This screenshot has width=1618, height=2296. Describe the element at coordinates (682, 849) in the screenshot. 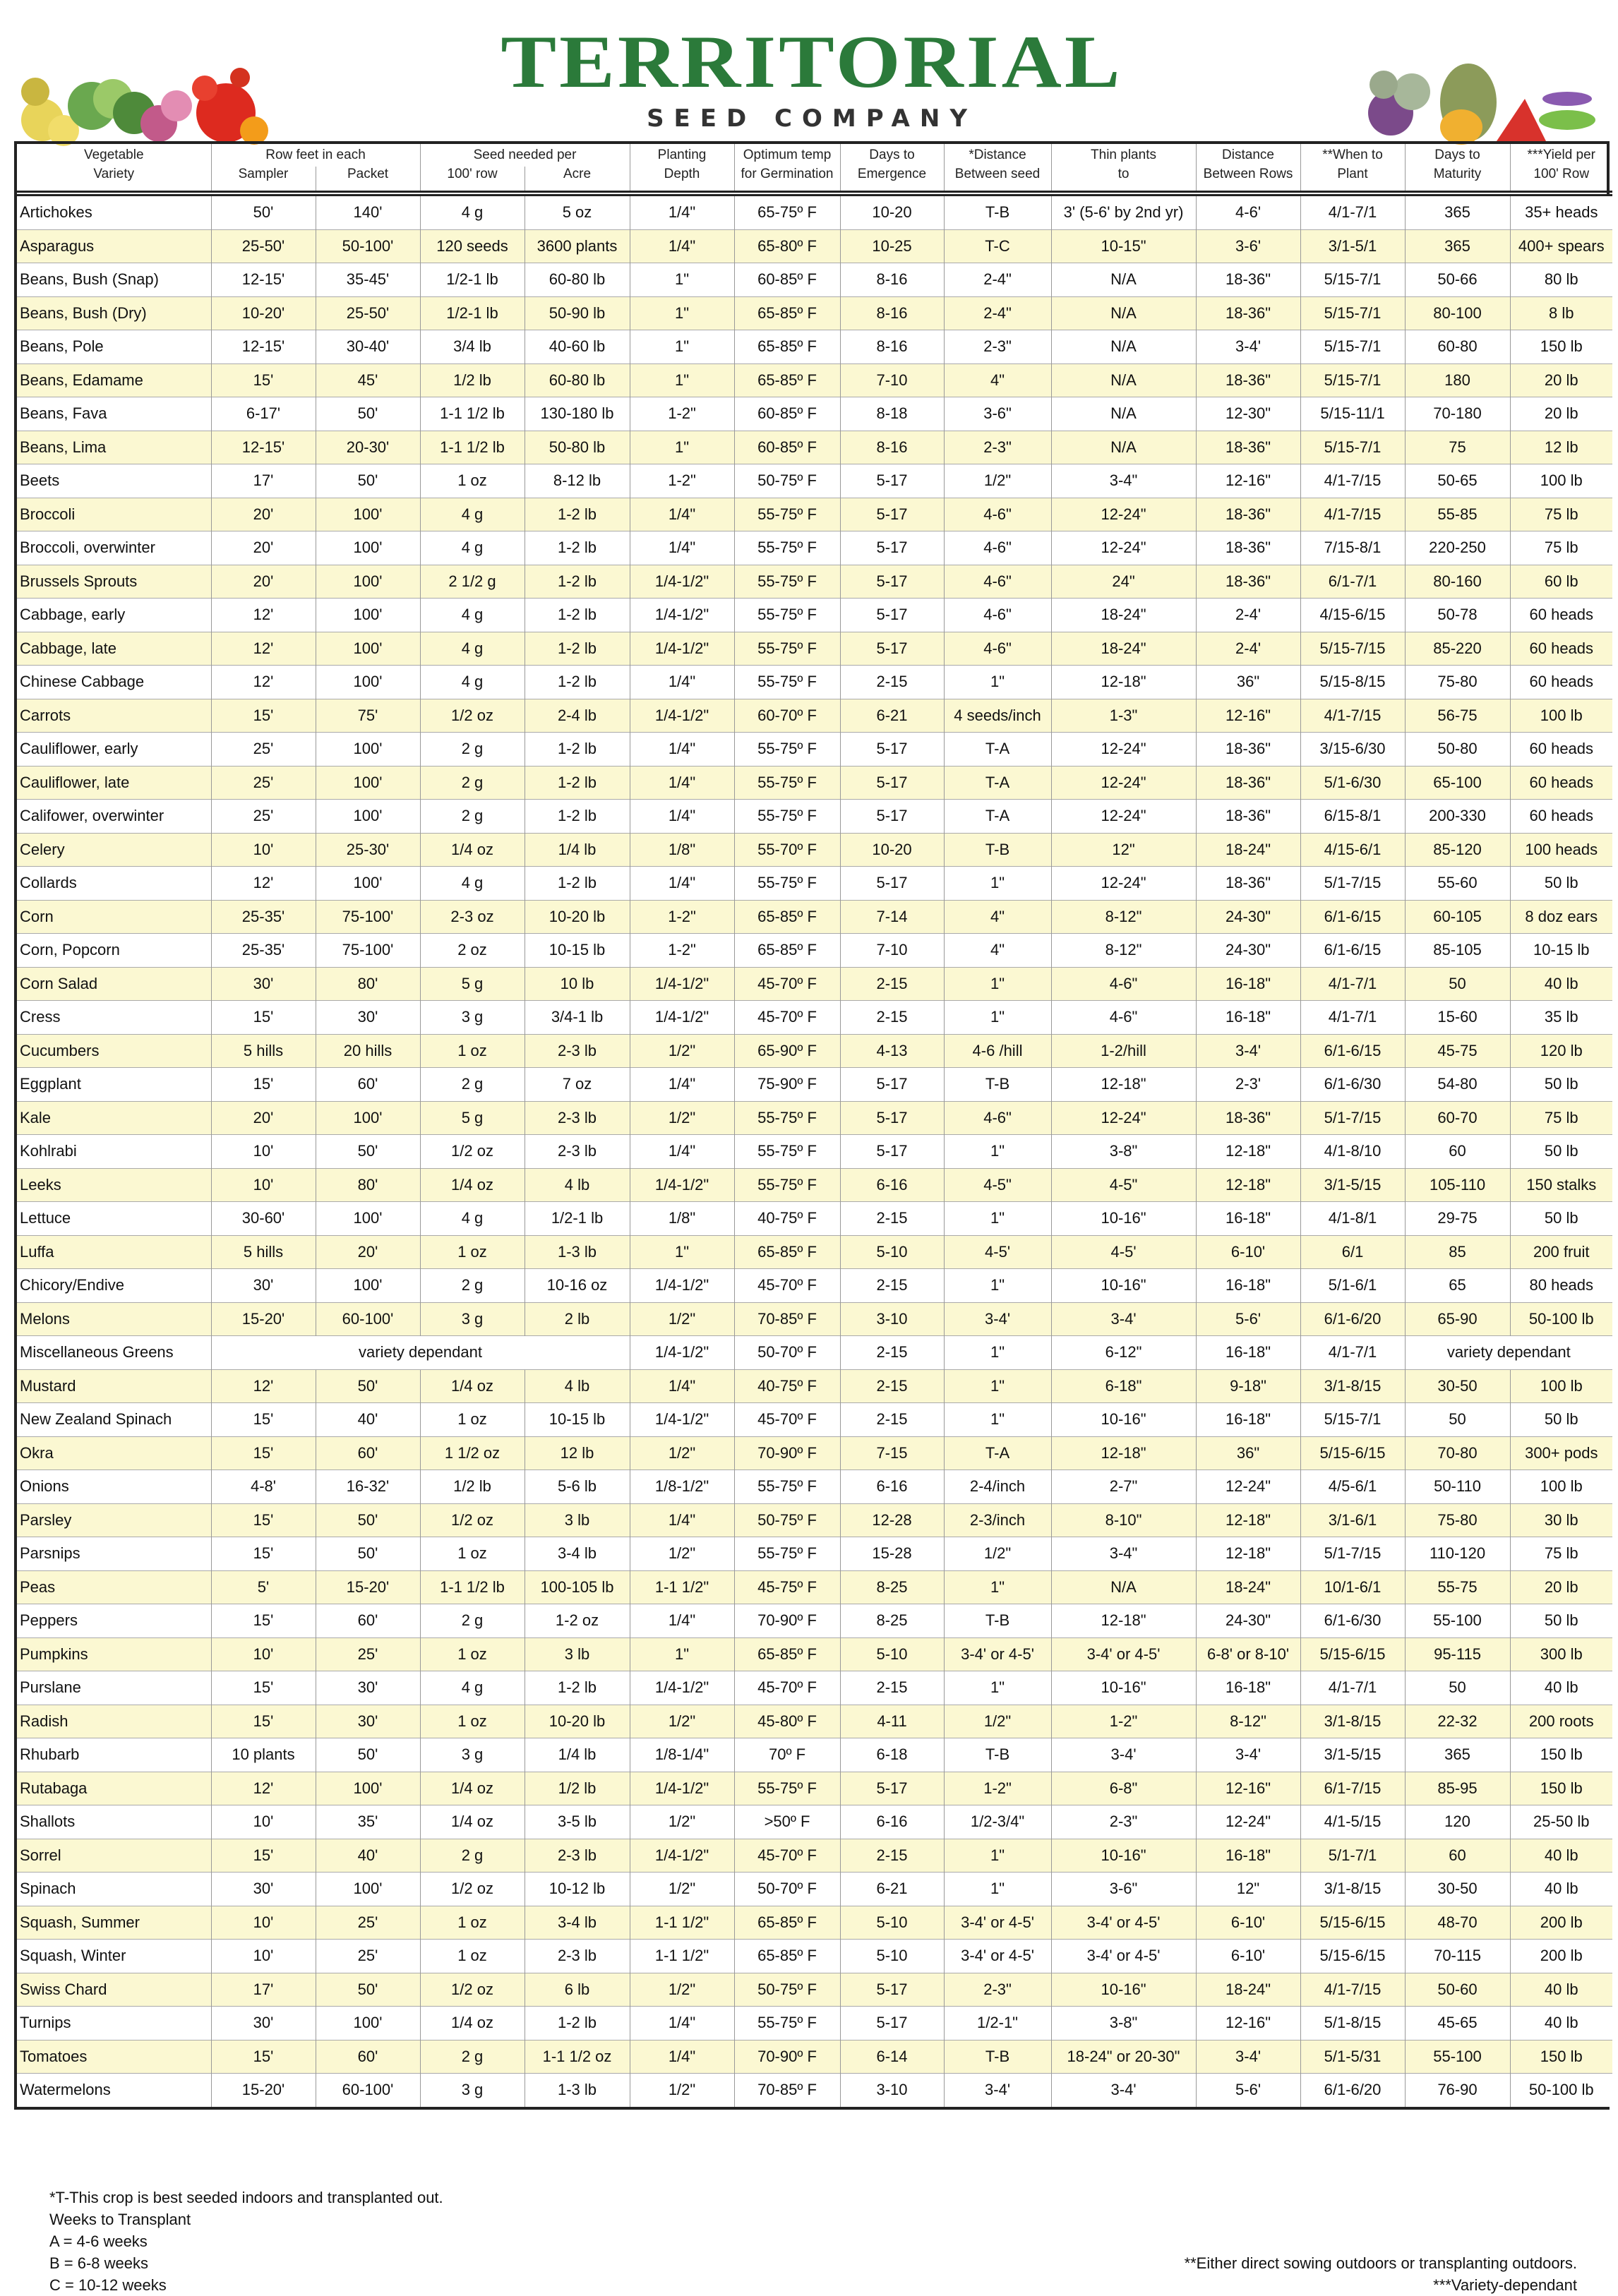

I see `table-cell: 1/8"` at that location.